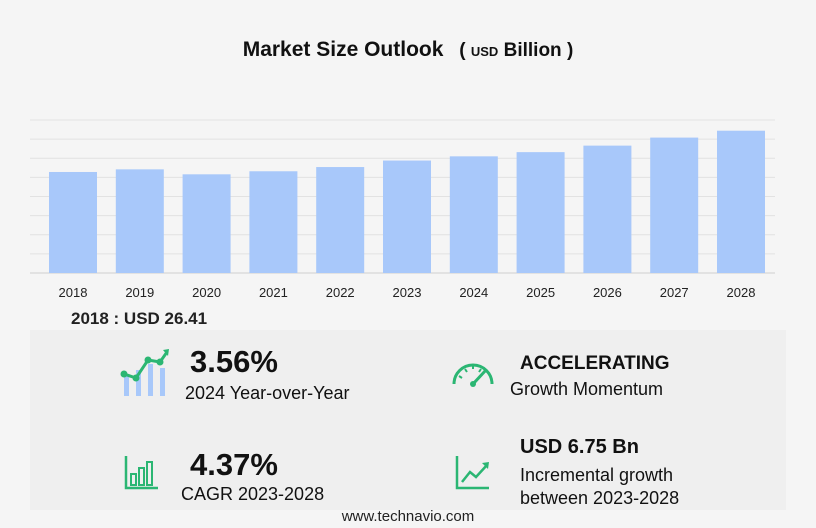 Image resolution: width=816 pixels, height=528 pixels. What do you see at coordinates (532, 50) in the screenshot?
I see `unit-word: Billion` at bounding box center [532, 50].